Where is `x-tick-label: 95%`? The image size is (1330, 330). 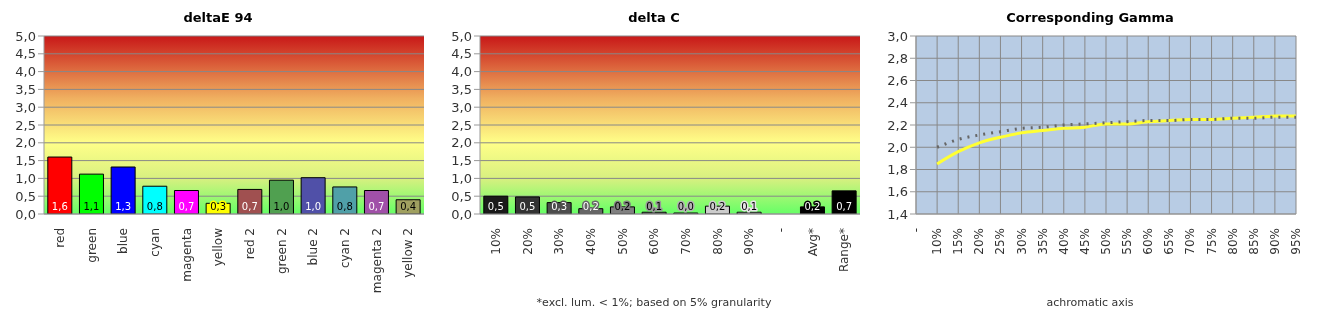 x-tick-label: 95% is located at coordinates (1296, 241).